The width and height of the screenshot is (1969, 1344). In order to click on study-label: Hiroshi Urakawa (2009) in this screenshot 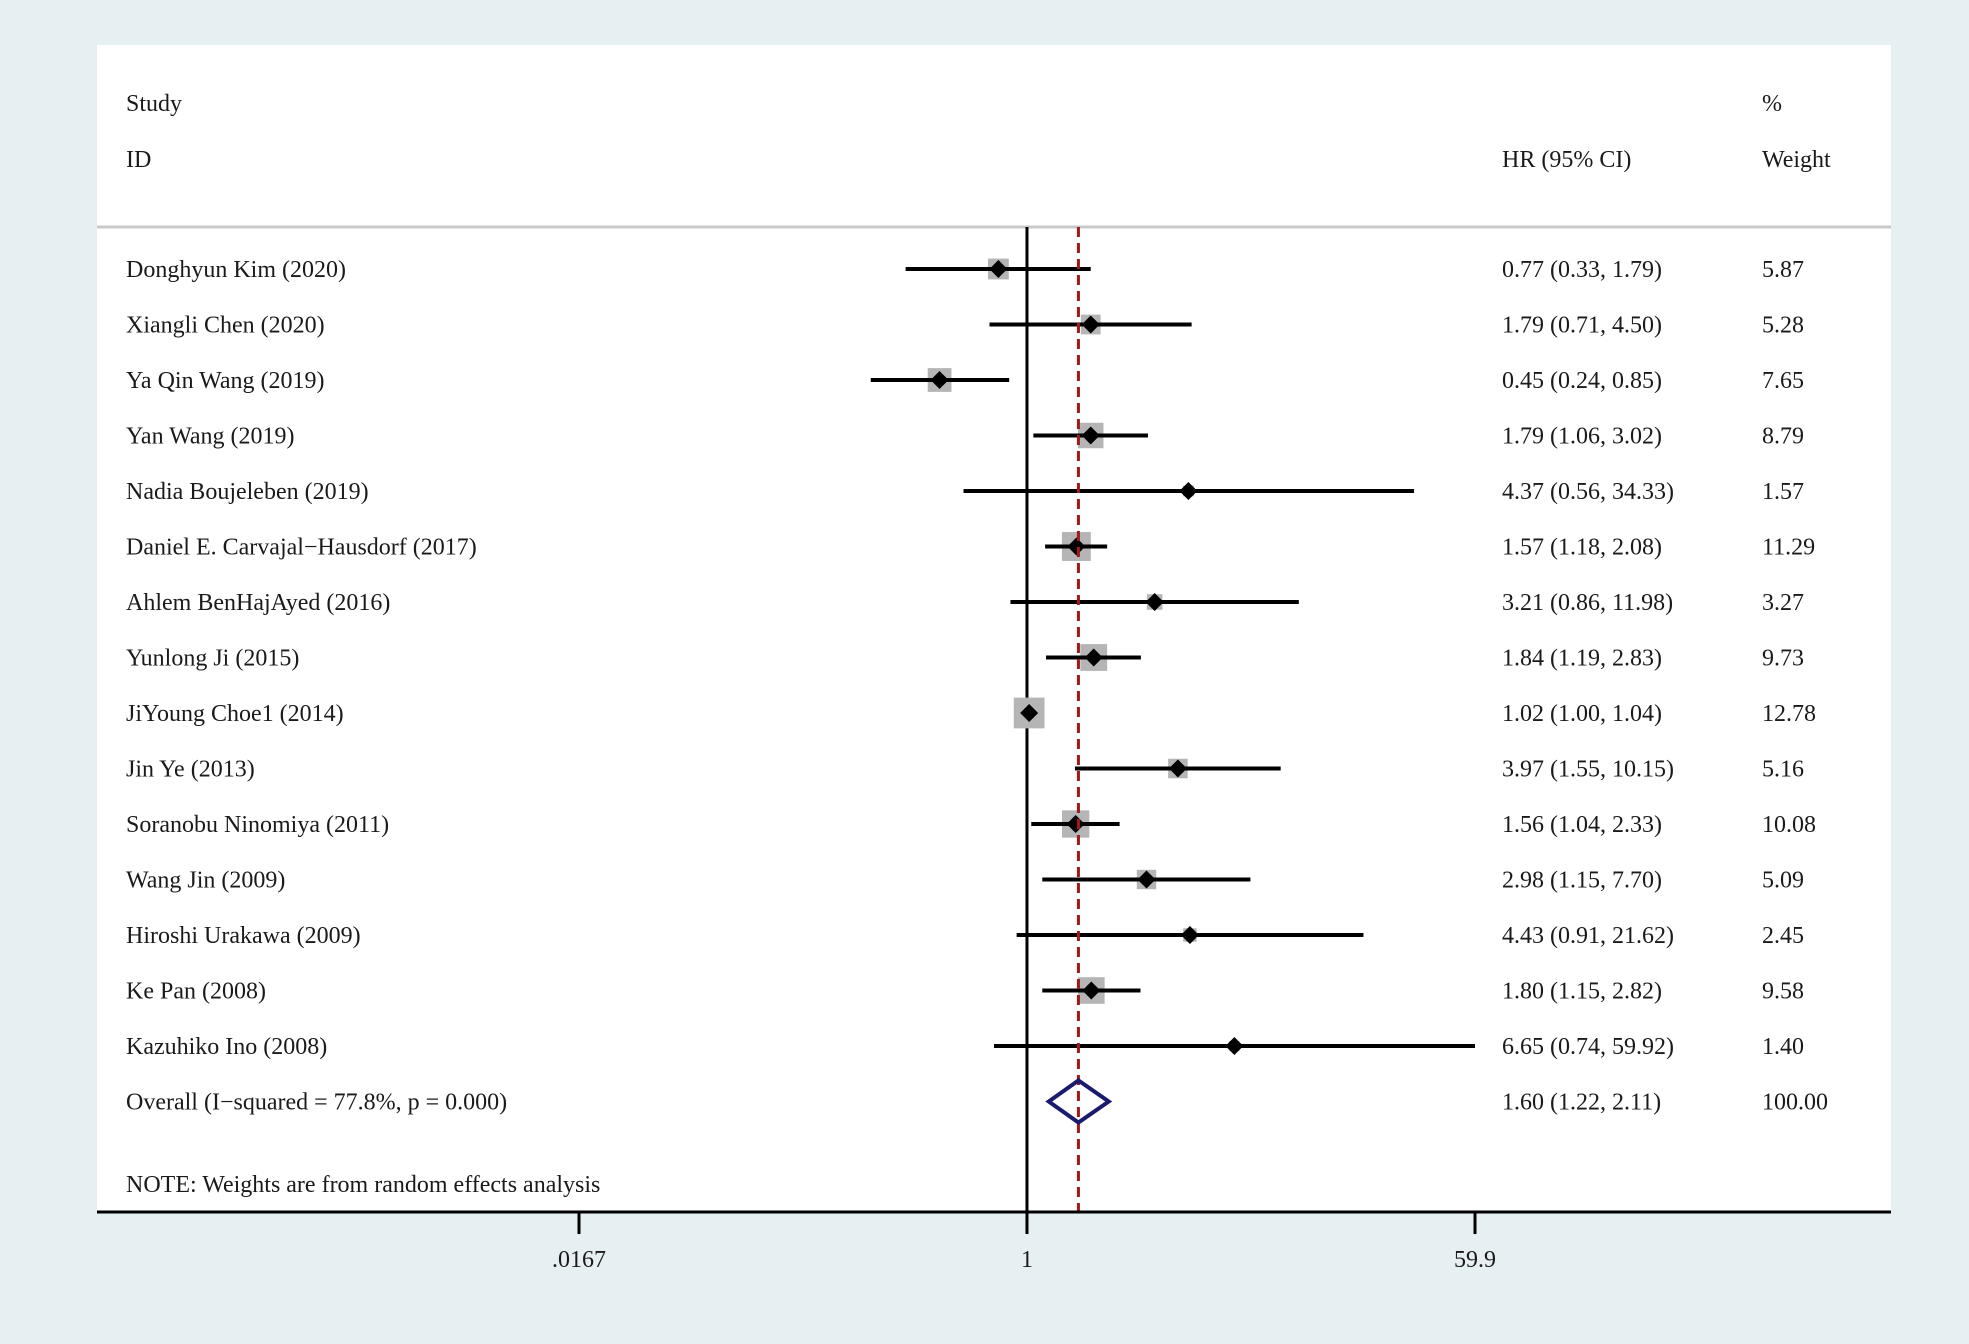, I will do `click(243, 936)`.